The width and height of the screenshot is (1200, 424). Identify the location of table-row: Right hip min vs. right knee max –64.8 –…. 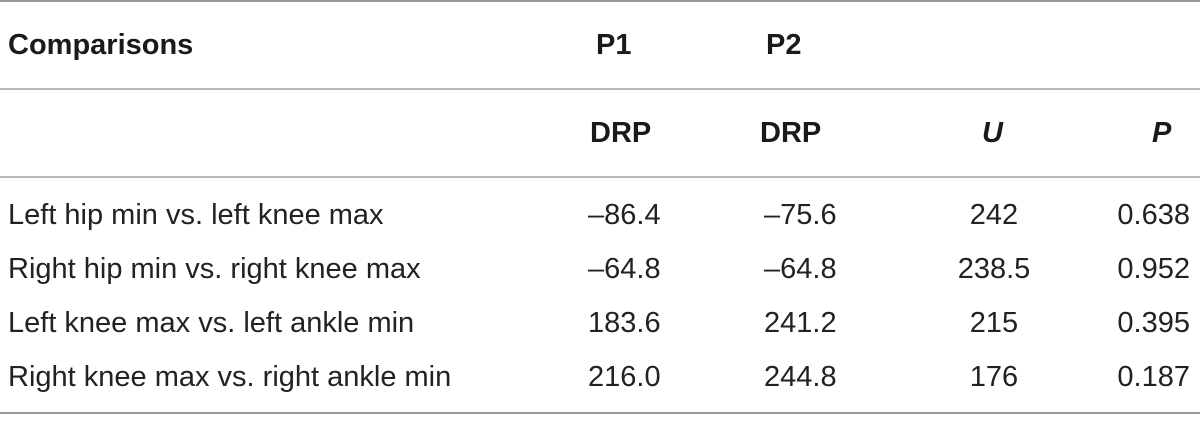
(600, 269).